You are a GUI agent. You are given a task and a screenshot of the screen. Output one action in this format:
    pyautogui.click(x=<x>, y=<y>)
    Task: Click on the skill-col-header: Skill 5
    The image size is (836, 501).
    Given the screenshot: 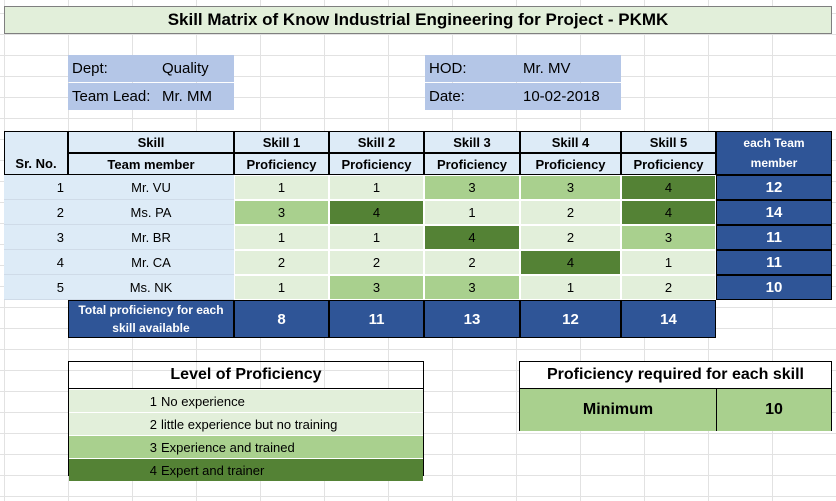 What is the action you would take?
    pyautogui.click(x=668, y=142)
    